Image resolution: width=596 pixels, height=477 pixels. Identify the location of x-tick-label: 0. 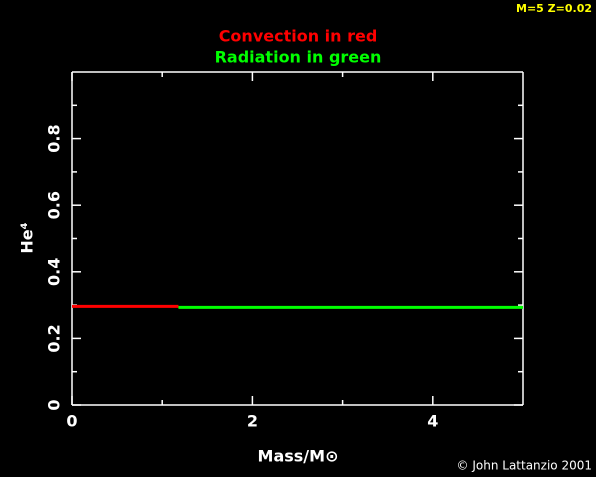
(71, 421).